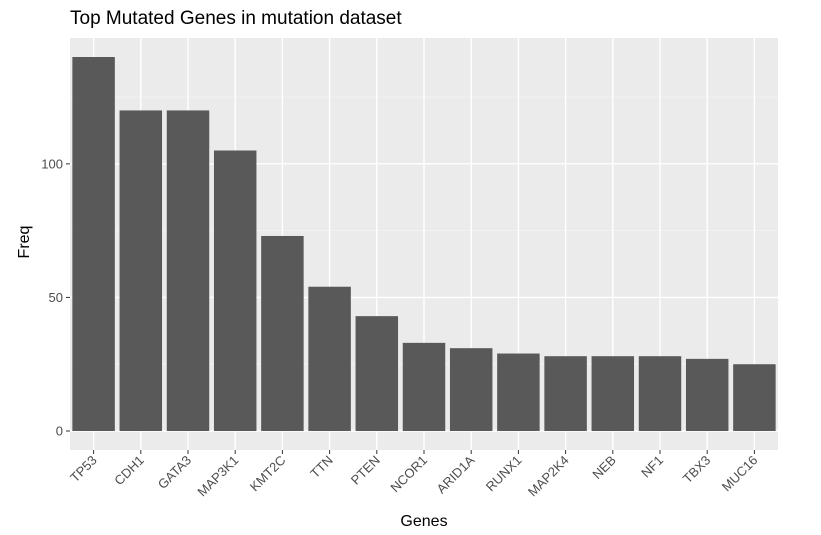  What do you see at coordinates (604, 468) in the screenshot?
I see `x-tick-label: NEB` at bounding box center [604, 468].